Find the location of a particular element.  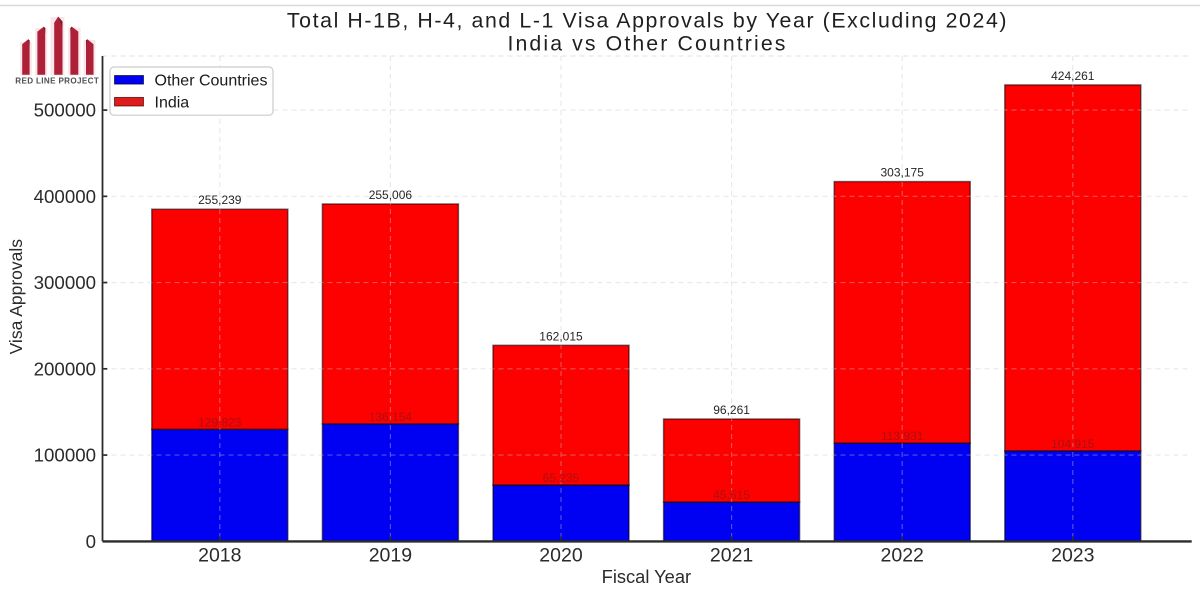

svg-text: 500000 is located at coordinates (65, 110).